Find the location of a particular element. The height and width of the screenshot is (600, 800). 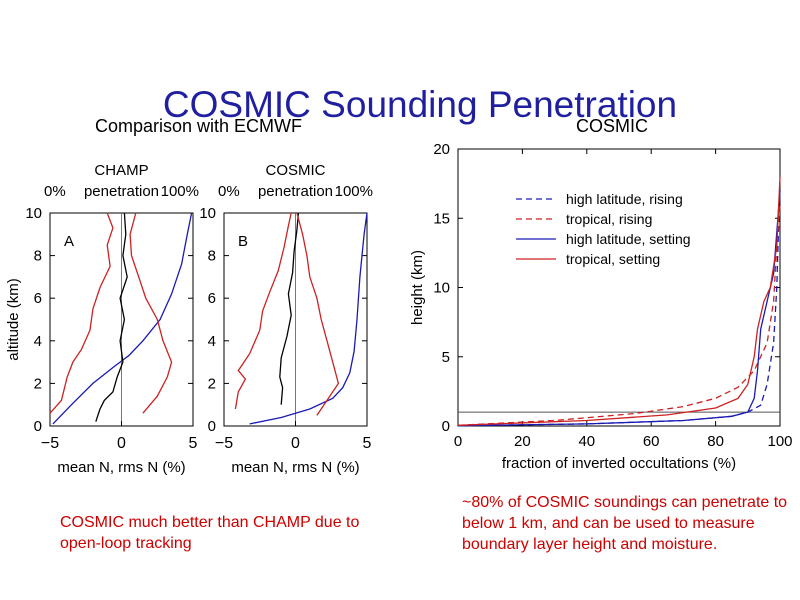

cosmic-chart-xtick-label: 100 is located at coordinates (779, 441).